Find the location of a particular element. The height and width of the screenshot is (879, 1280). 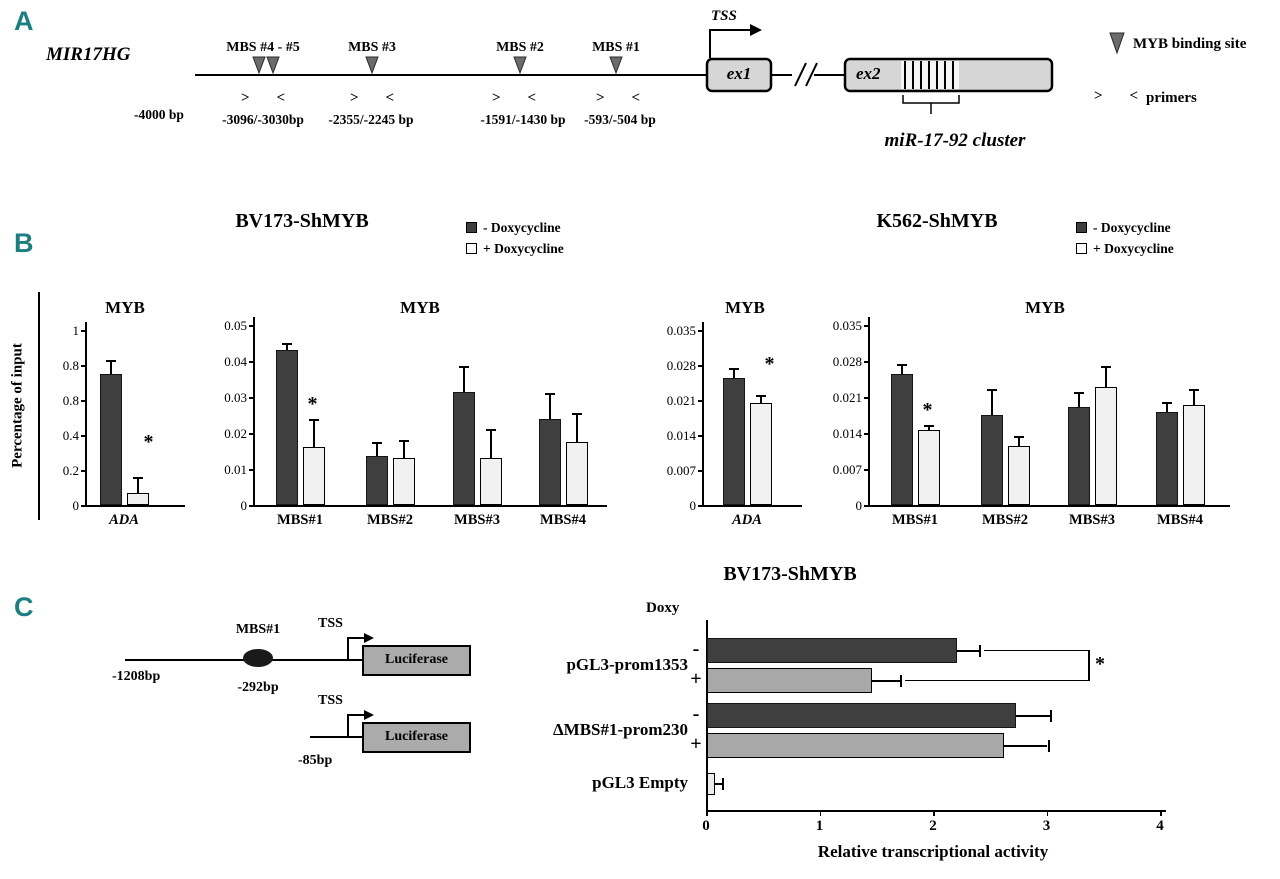

mbs3-triangle-icon is located at coordinates (372, 65).